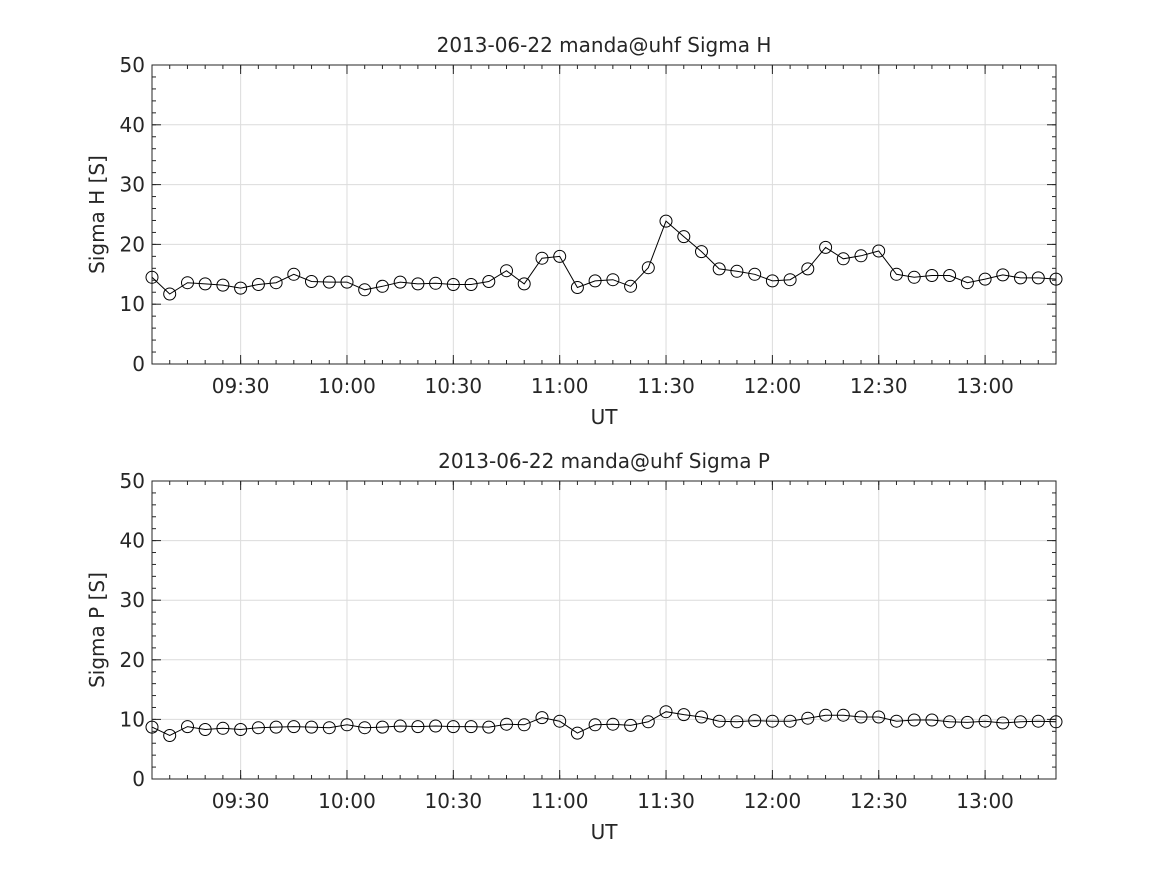 This screenshot has height=875, width=1167. Describe the element at coordinates (560, 386) in the screenshot. I see `x-tick-label: 11:00` at that location.